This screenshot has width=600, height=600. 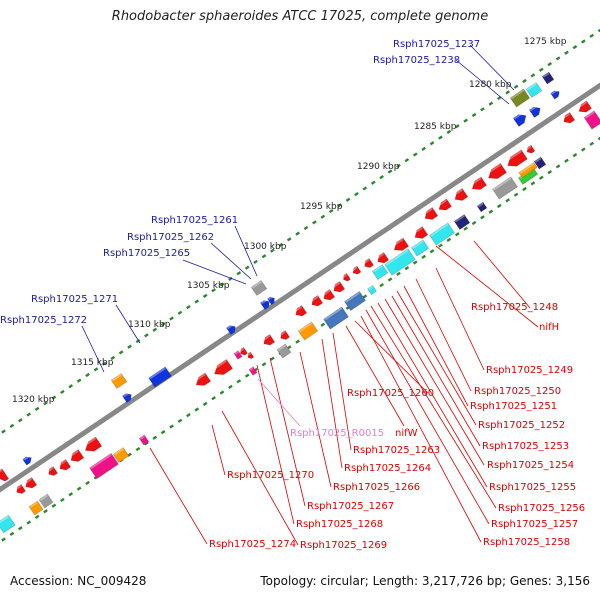 What do you see at coordinates (350, 506) in the screenshot?
I see `gene-label: Rsph17025_1267` at bounding box center [350, 506].